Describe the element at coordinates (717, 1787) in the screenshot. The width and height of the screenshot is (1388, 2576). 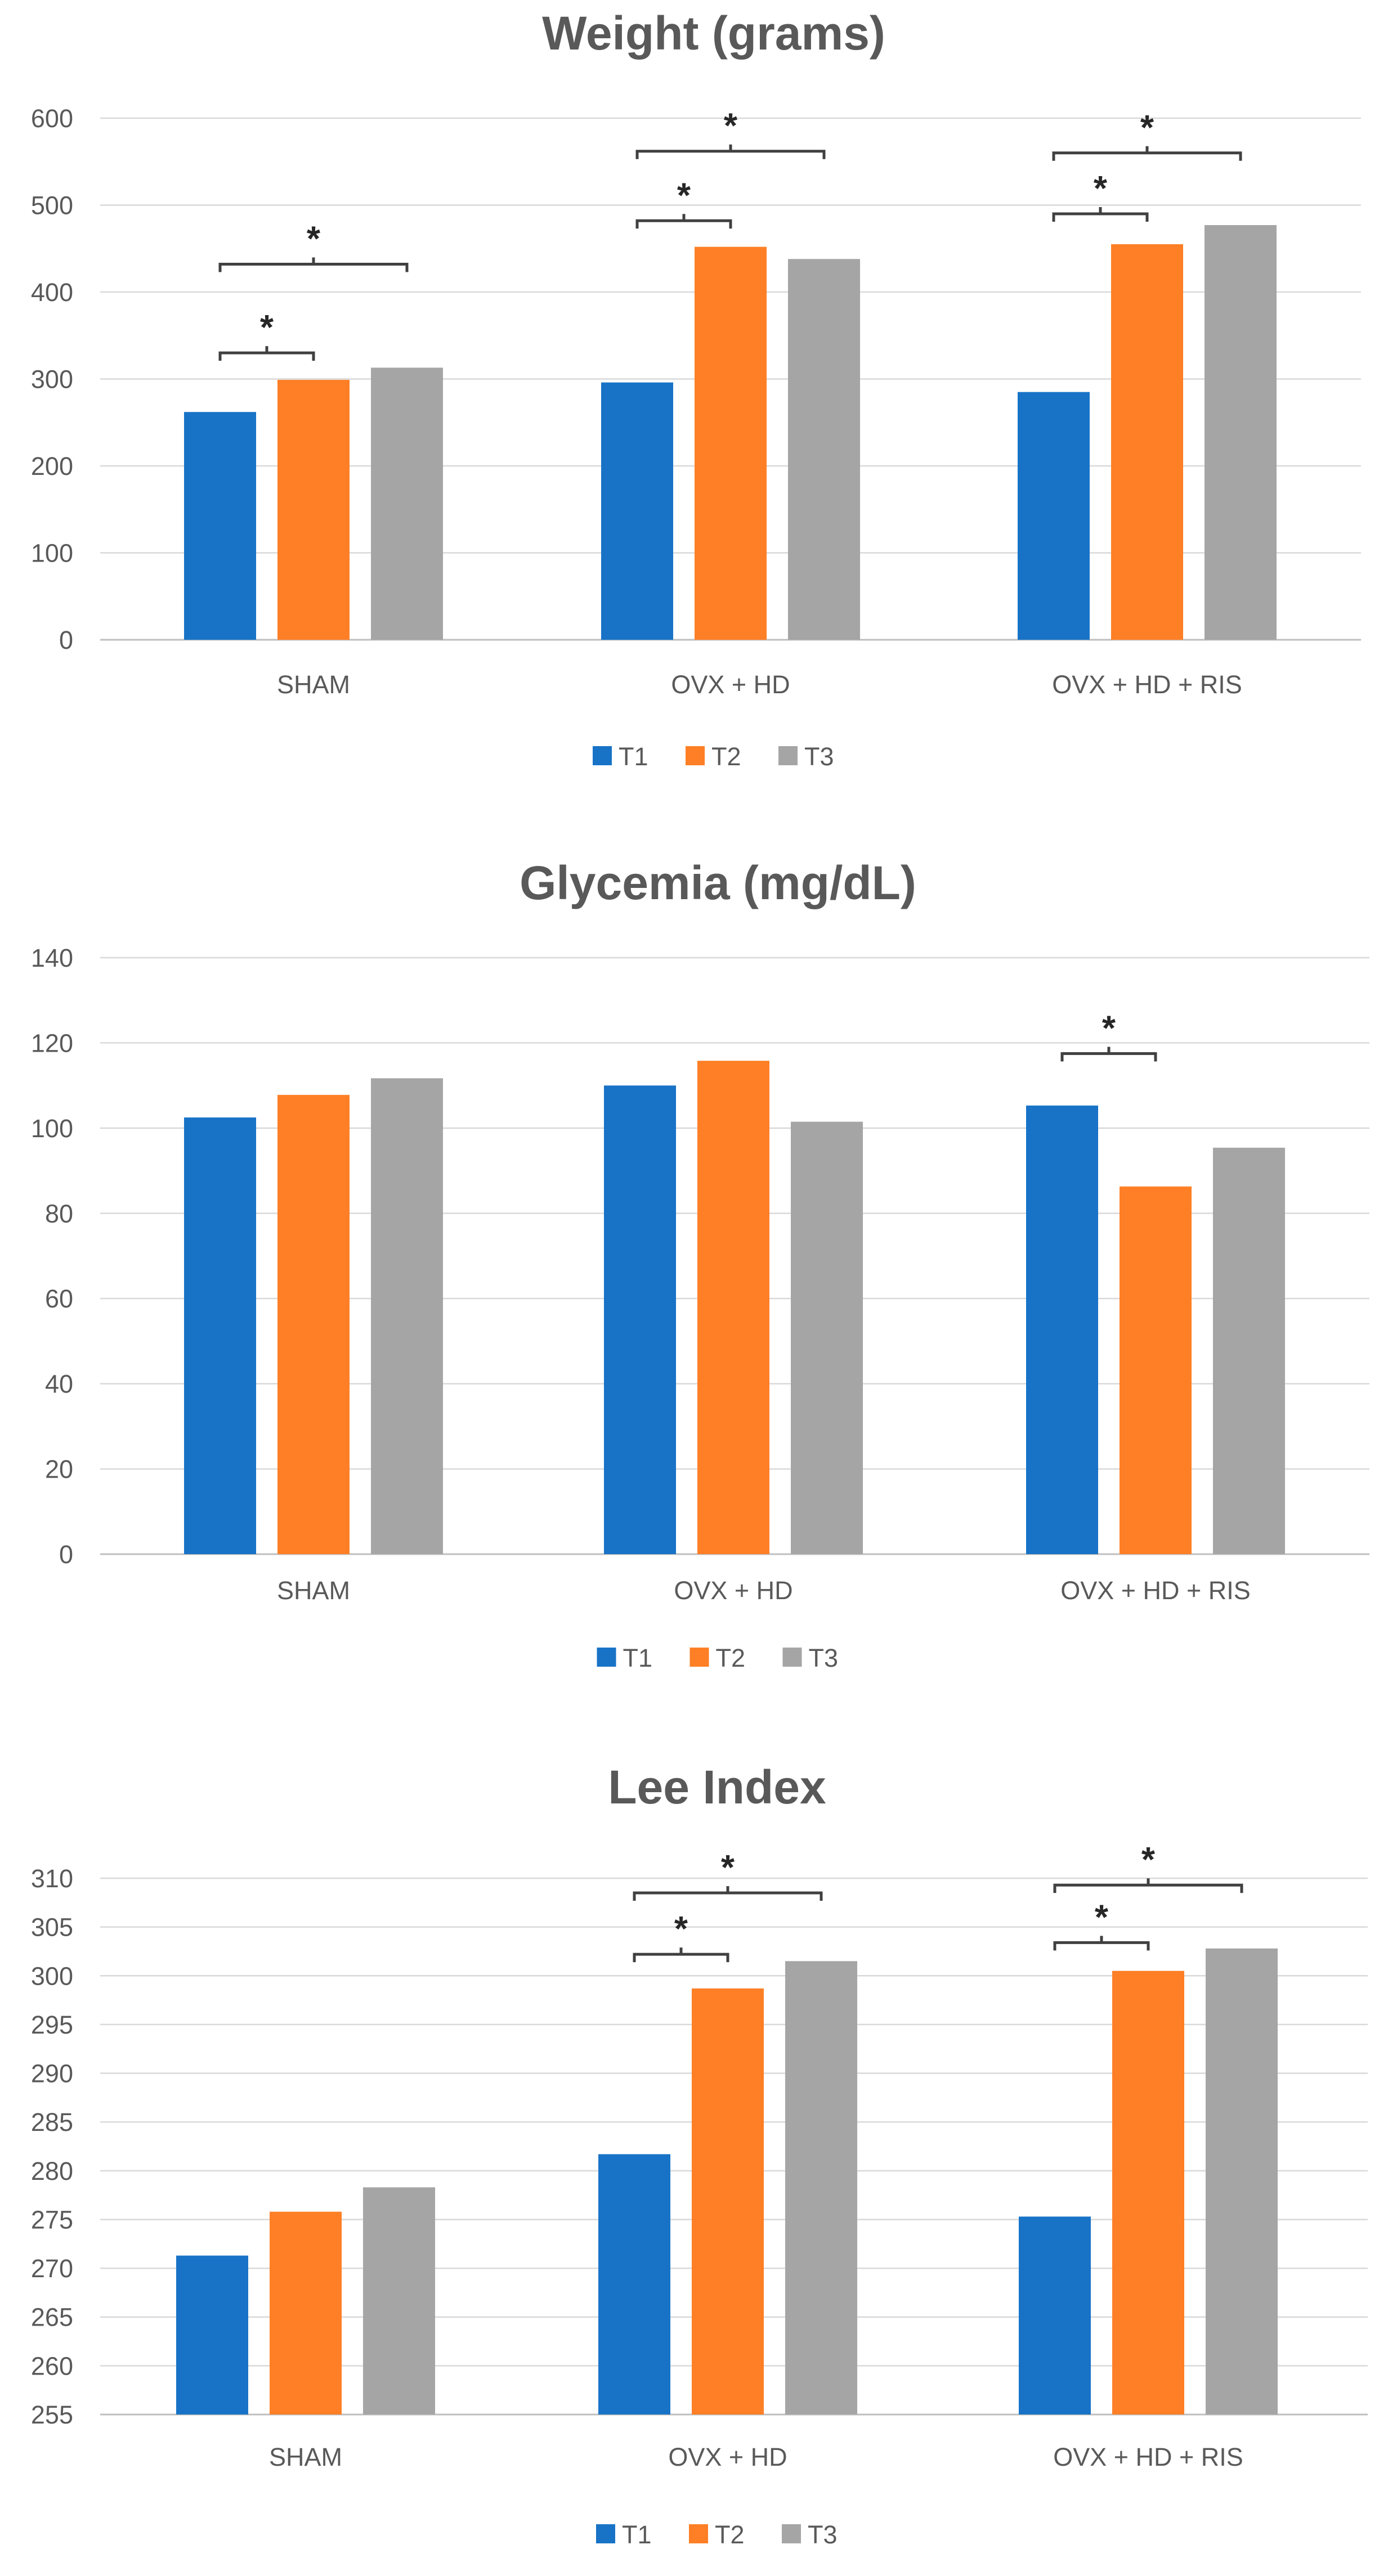
I see `chart-title: Lee Index` at that location.